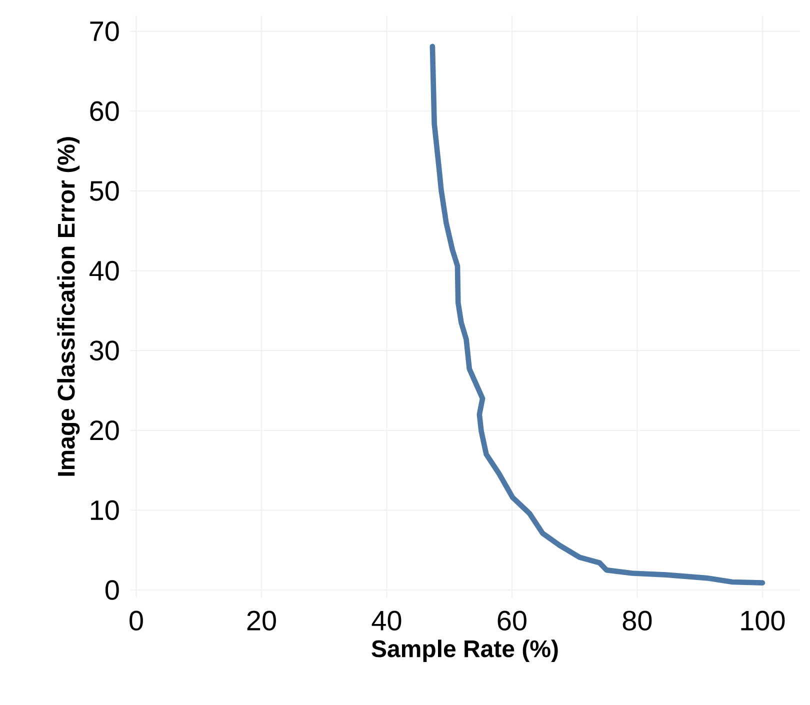  Describe the element at coordinates (104, 31) in the screenshot. I see `y-tick-label: 70` at that location.